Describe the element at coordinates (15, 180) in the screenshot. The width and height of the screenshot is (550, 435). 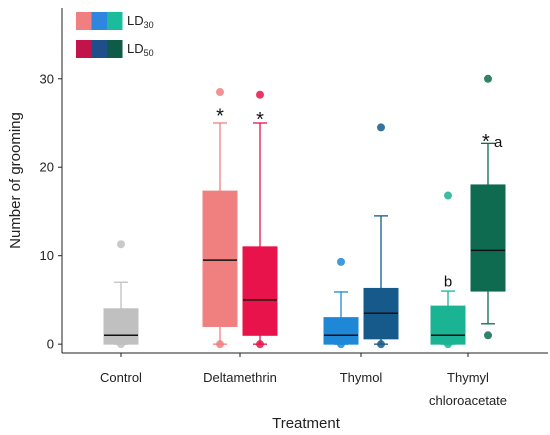
I see `y-axis-title: Number of grooming` at that location.